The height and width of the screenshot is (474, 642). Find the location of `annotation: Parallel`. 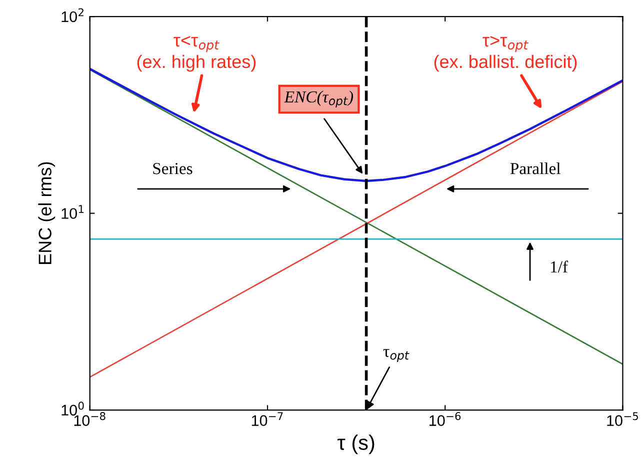

annotation: Parallel is located at coordinates (535, 168).